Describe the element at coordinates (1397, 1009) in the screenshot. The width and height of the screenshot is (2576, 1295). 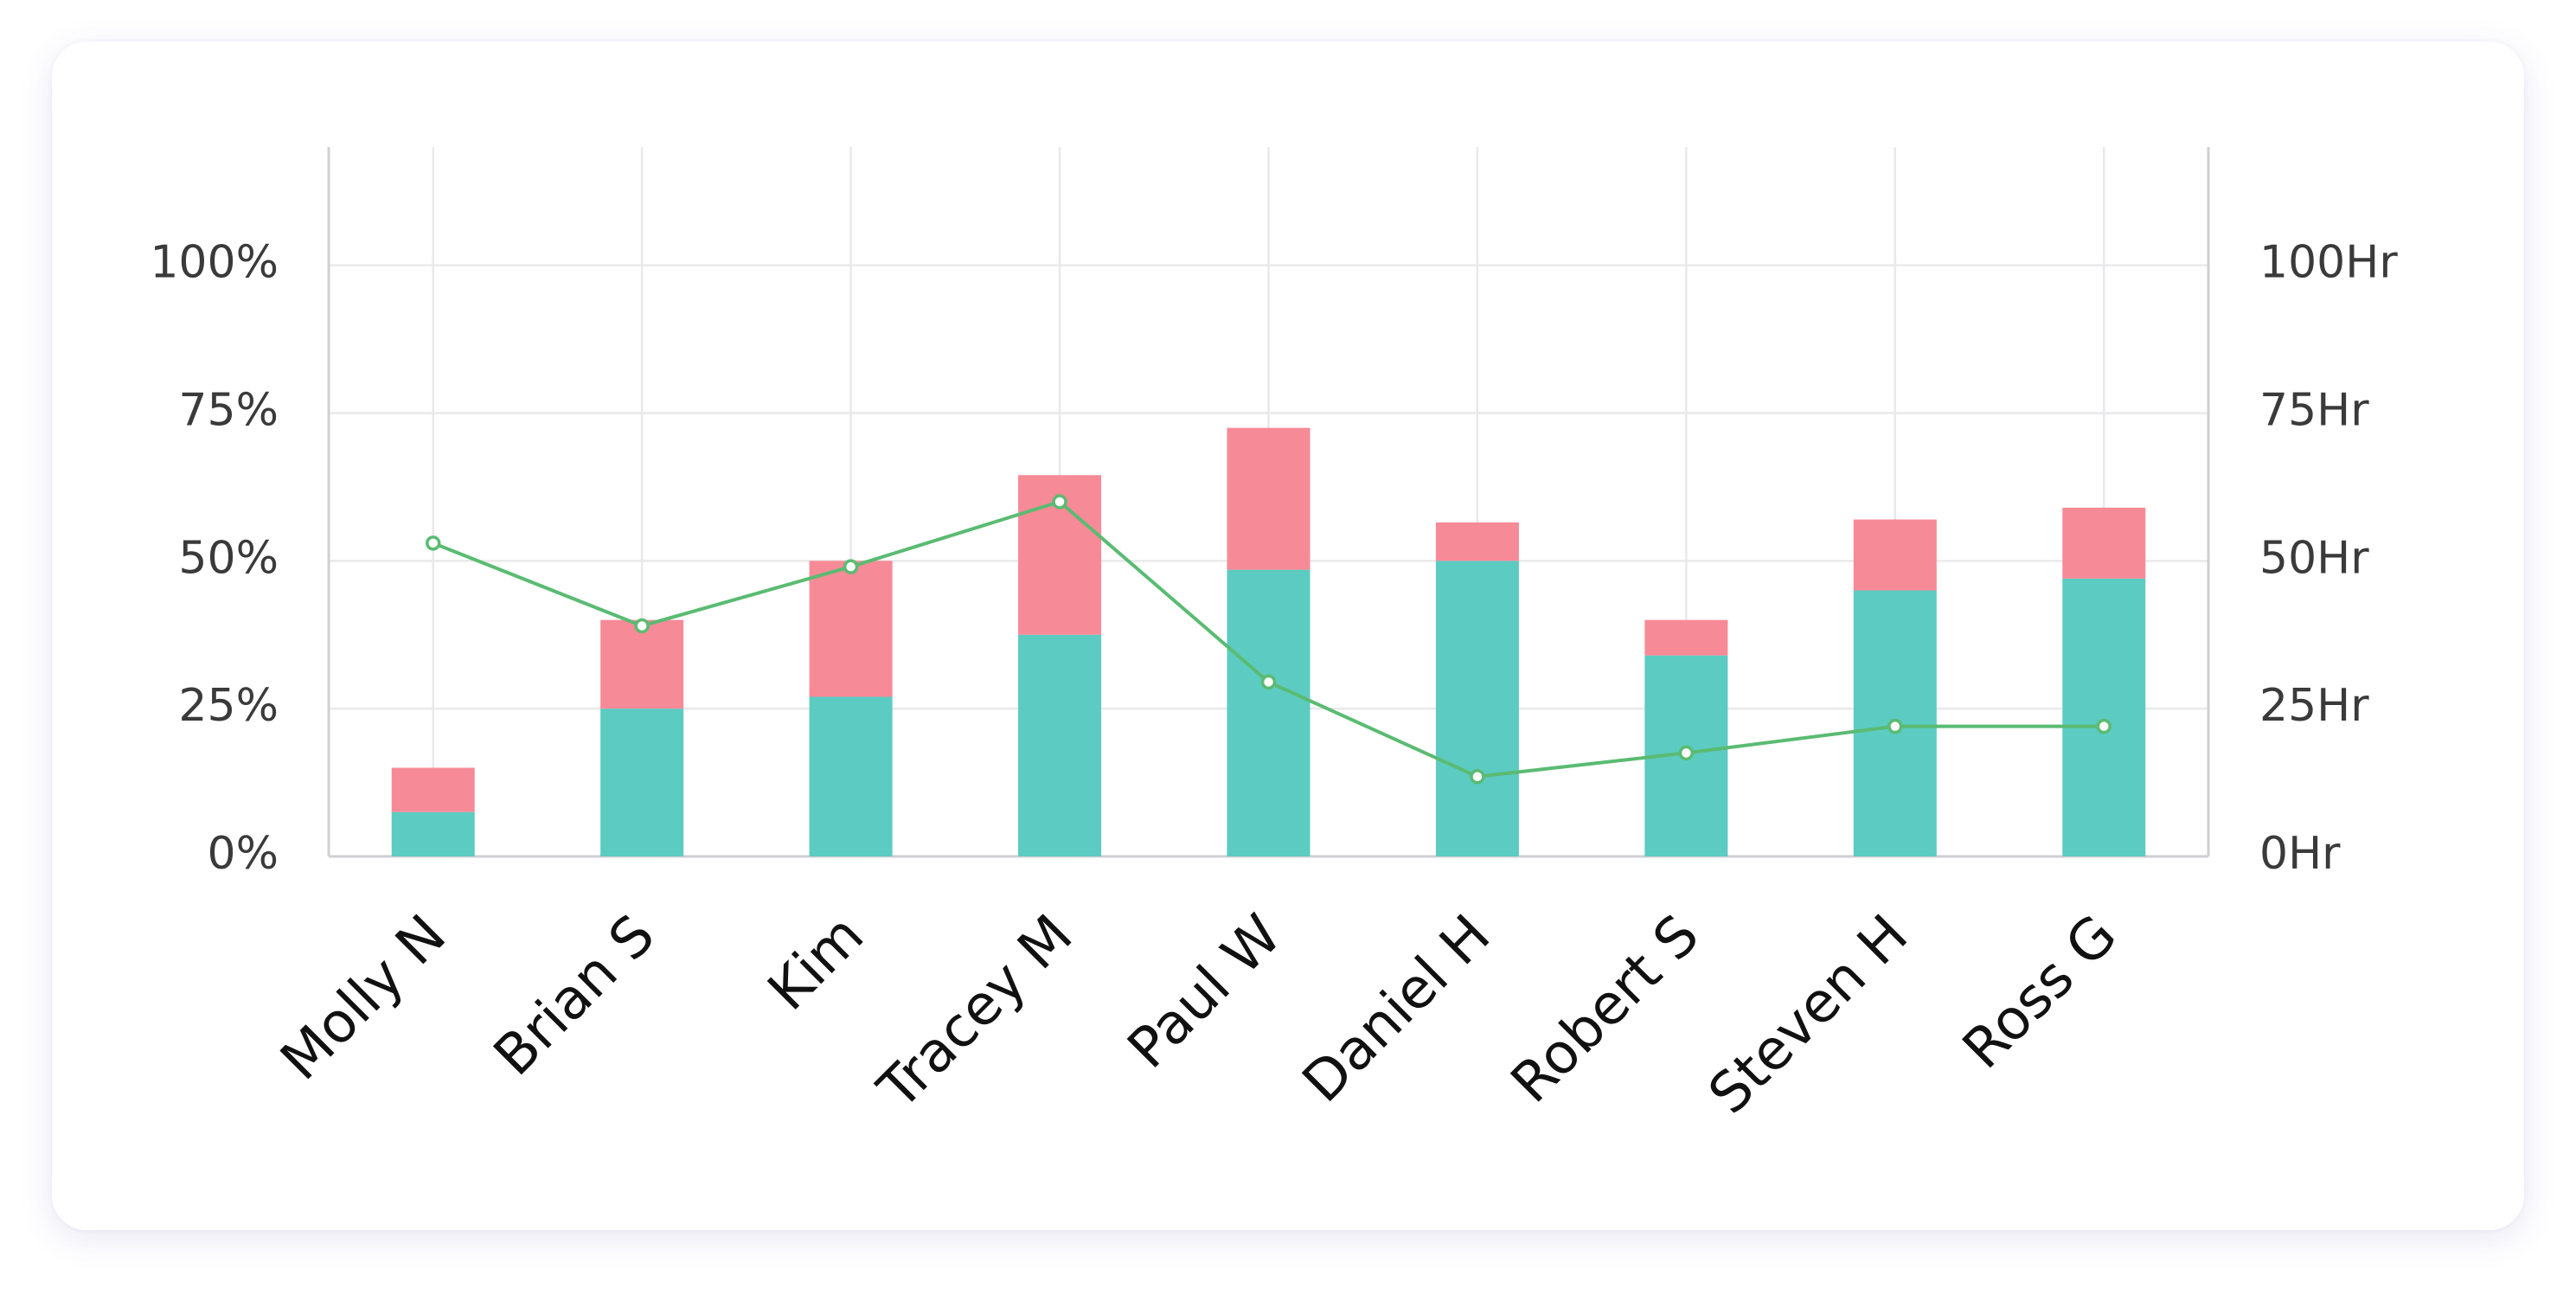
I see `x-category-label: Daniel H` at that location.